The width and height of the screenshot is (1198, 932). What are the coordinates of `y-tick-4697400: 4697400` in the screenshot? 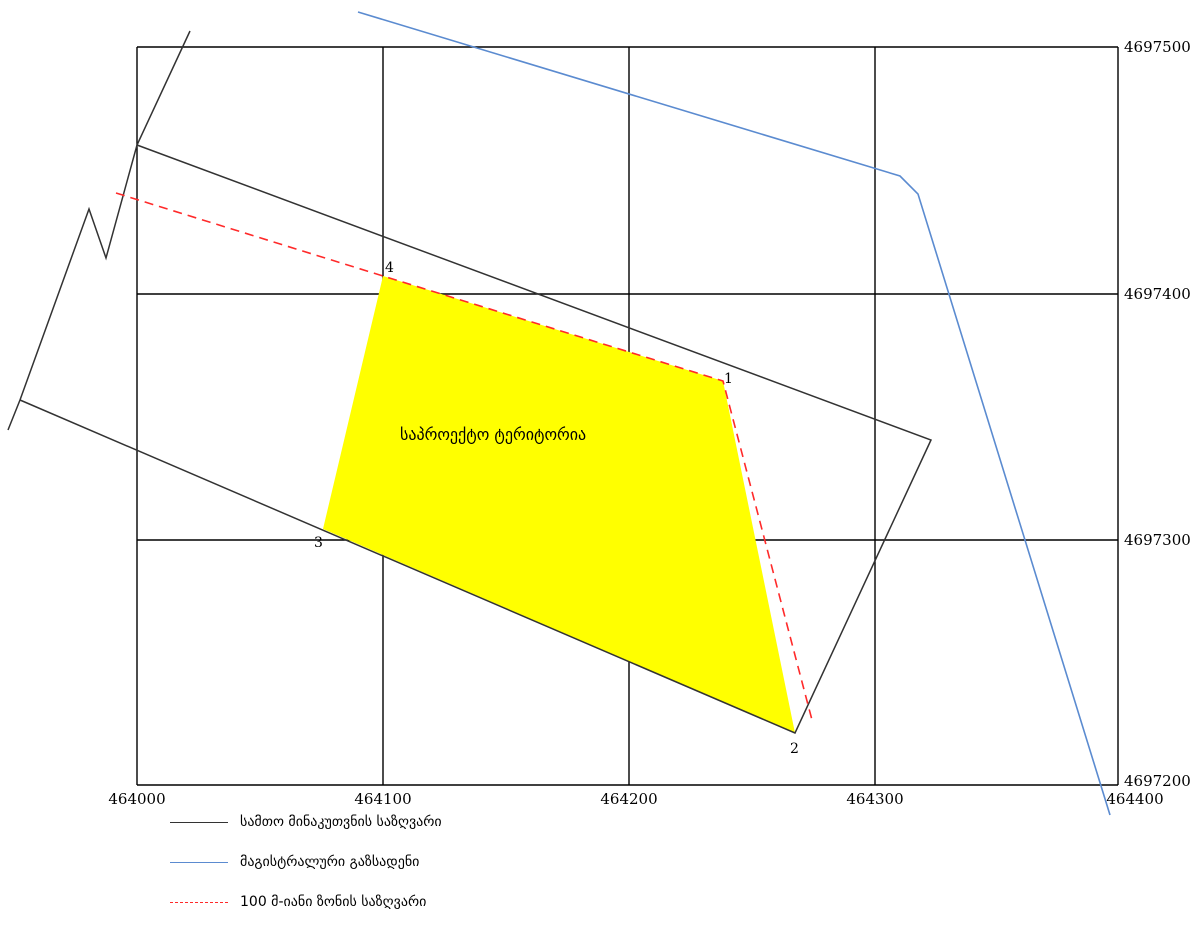 It's located at (1157, 294).